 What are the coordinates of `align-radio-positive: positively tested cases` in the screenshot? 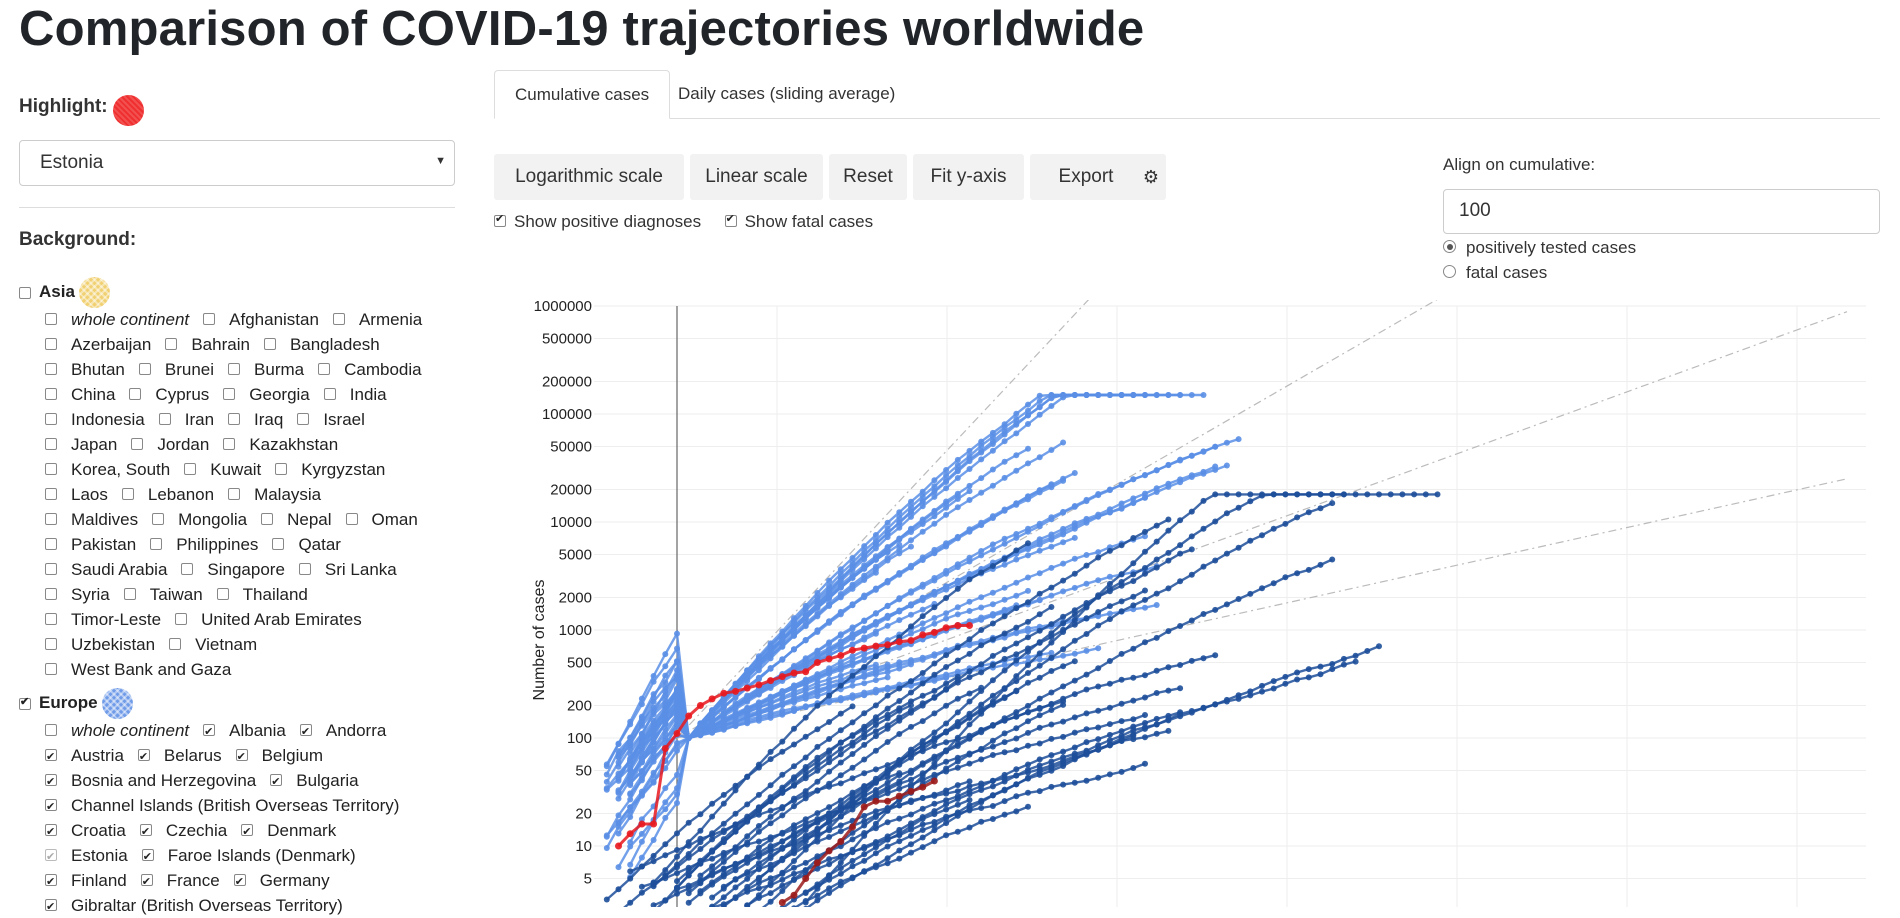 It's located at (1539, 248).